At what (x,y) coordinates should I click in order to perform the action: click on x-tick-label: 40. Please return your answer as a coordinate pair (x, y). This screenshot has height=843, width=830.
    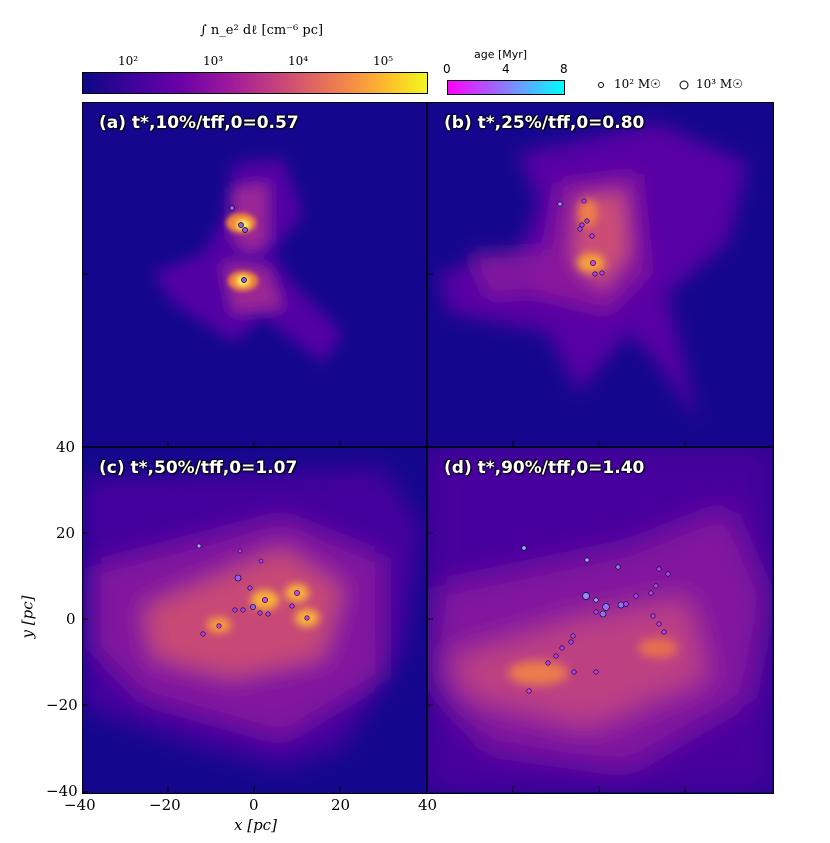
    Looking at the image, I should click on (428, 805).